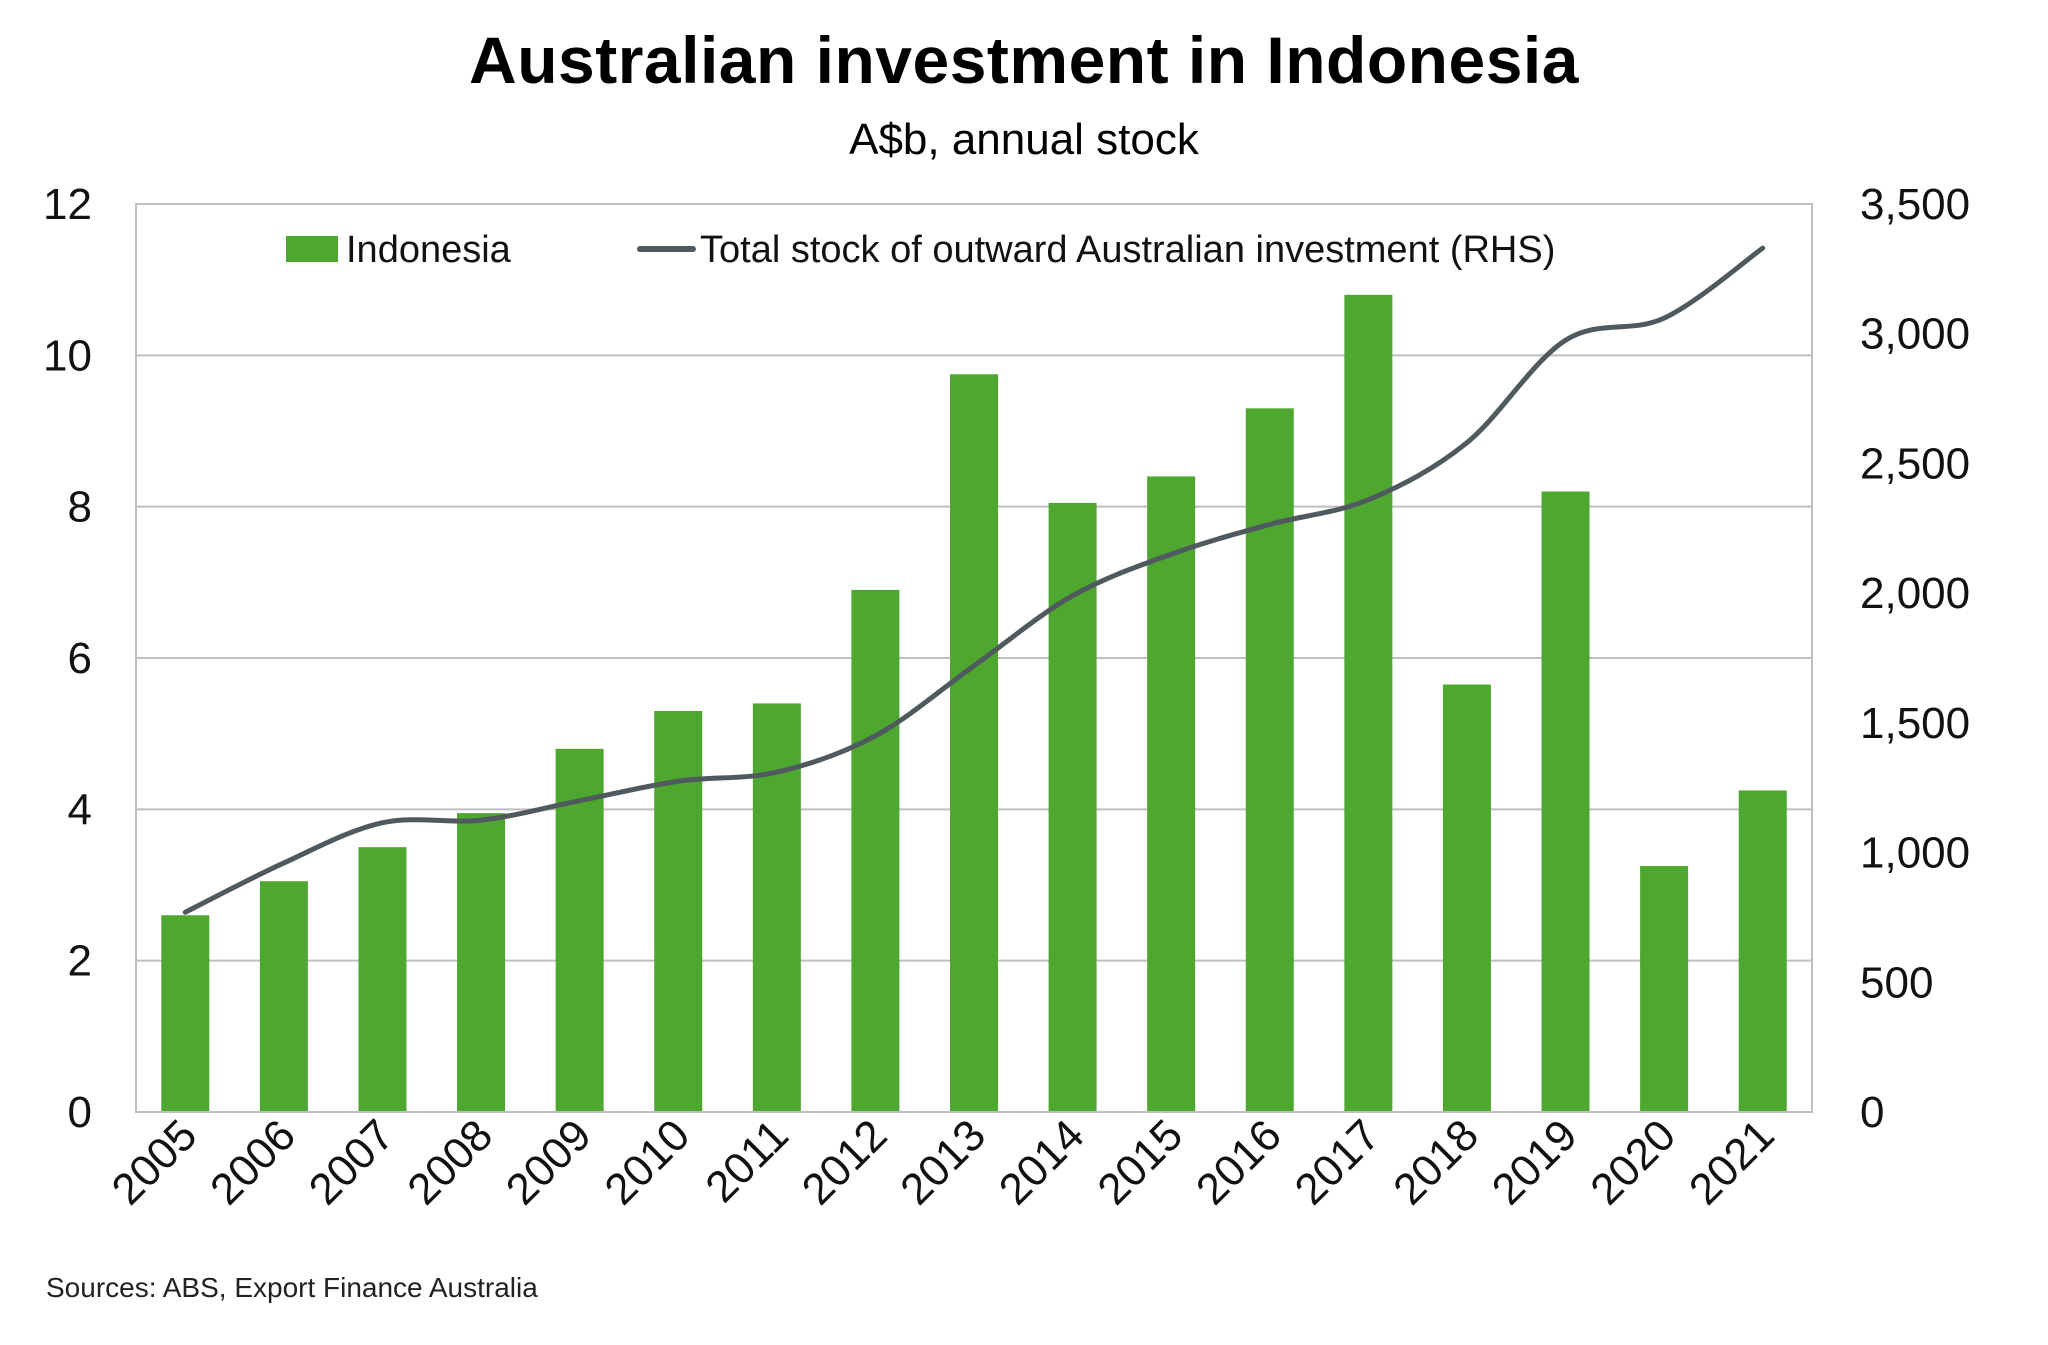 This screenshot has width=2048, height=1345. I want to click on x-tick-label: 2013, so click(943, 1162).